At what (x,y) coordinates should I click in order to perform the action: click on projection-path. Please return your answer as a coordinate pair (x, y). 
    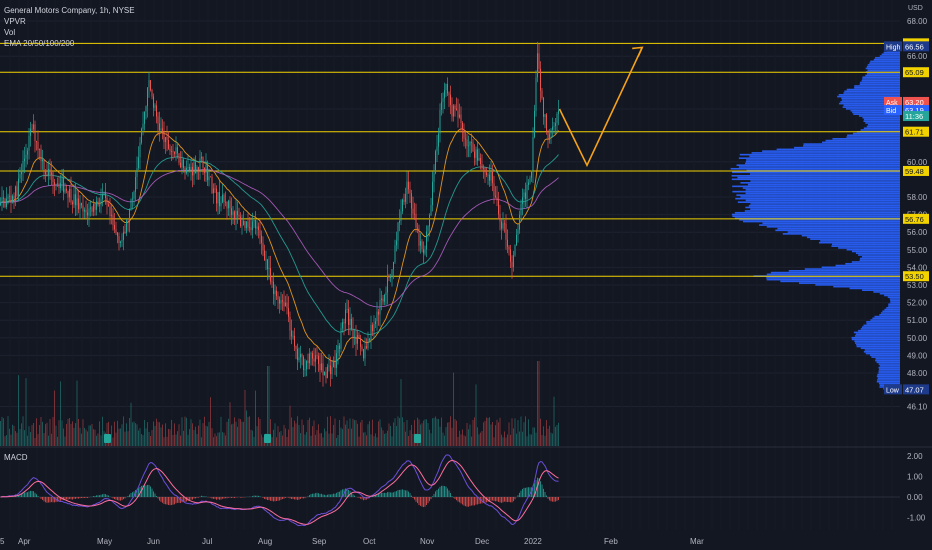
    Looking at the image, I should click on (601, 107).